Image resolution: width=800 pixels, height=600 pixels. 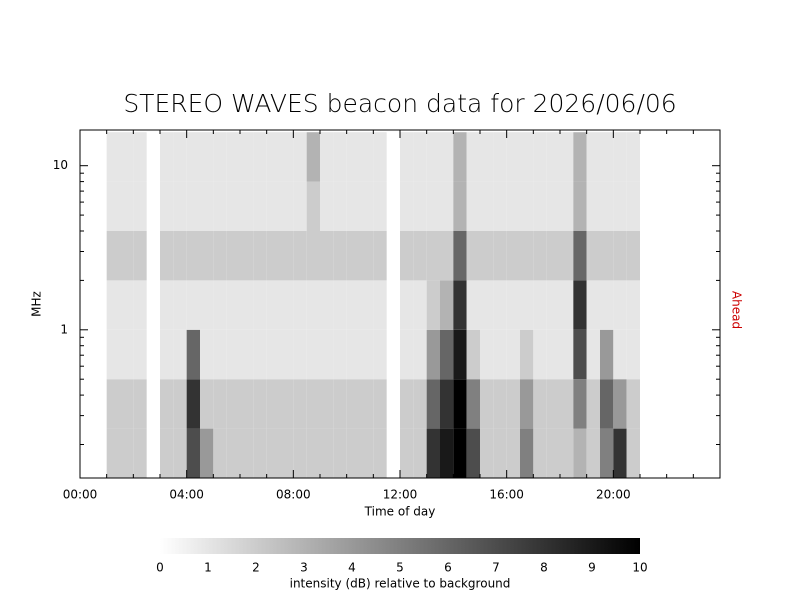 What do you see at coordinates (293, 495) in the screenshot?
I see `x-tick-label: 08:00` at bounding box center [293, 495].